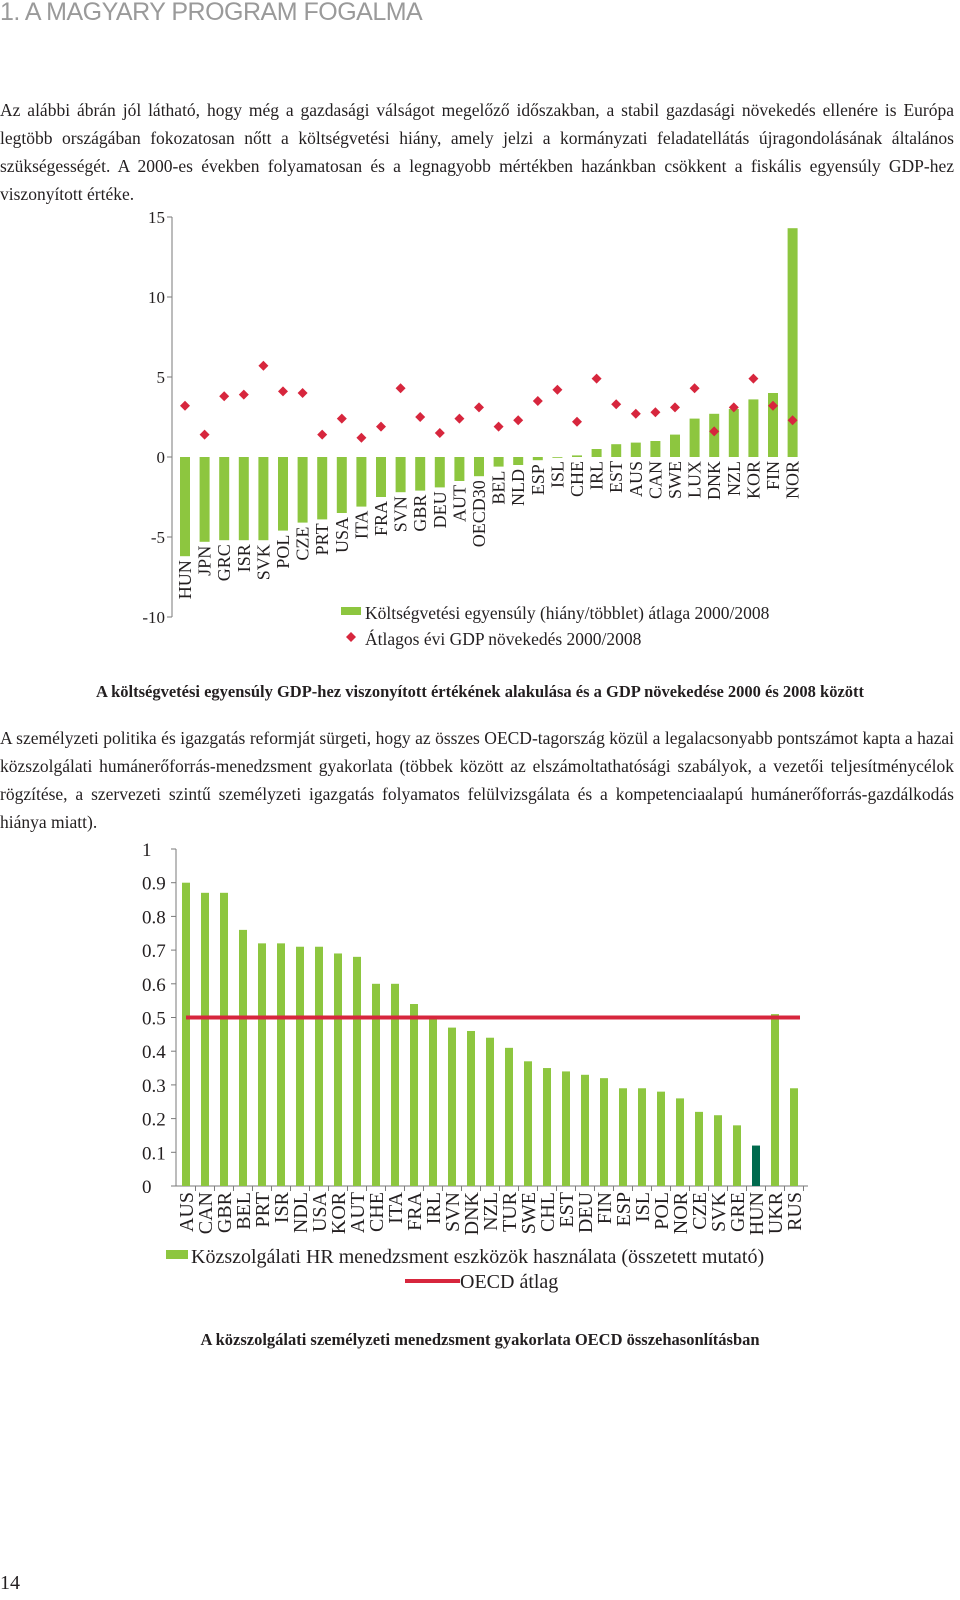  What do you see at coordinates (714, 431) in the screenshot?
I see `gdp-marker-dnk` at bounding box center [714, 431].